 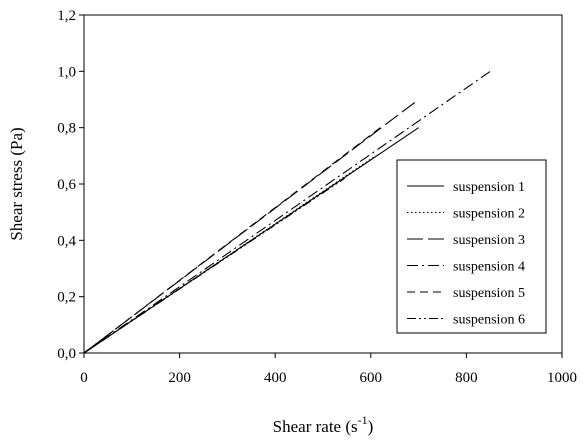 What do you see at coordinates (562, 378) in the screenshot?
I see `x-tick-label: 1000` at bounding box center [562, 378].